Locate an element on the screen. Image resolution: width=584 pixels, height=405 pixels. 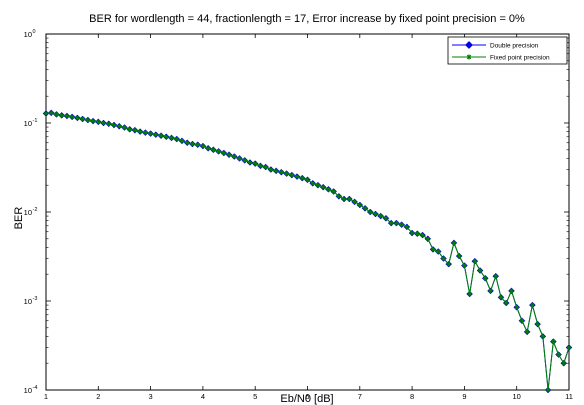
y-axis-label: BER is located at coordinates (19, 218).